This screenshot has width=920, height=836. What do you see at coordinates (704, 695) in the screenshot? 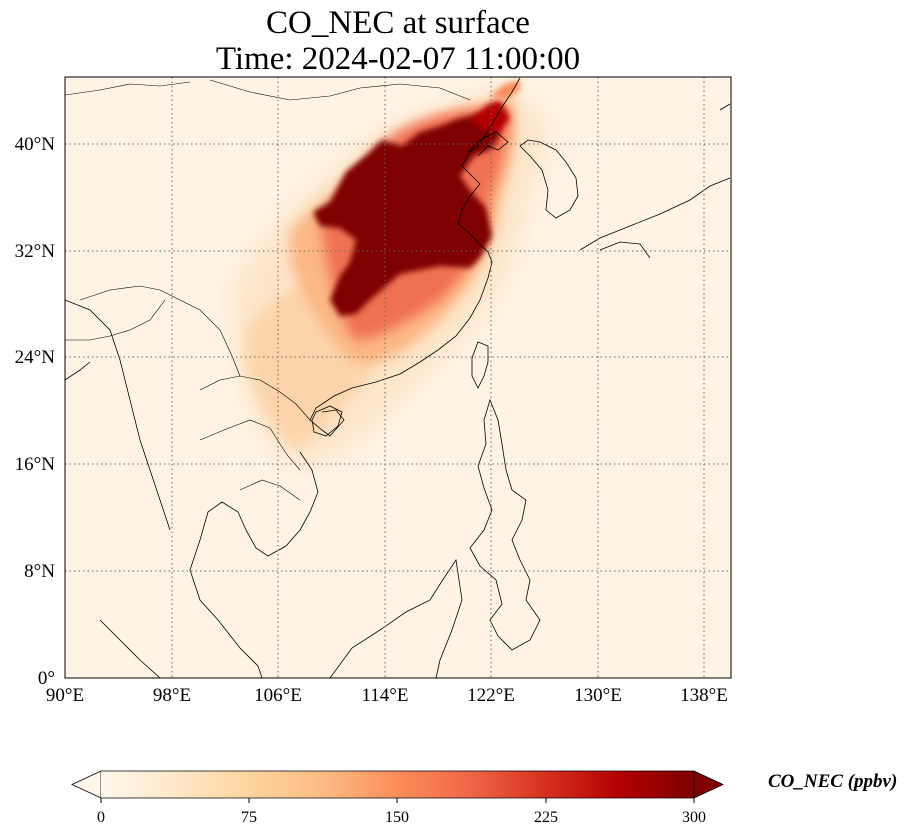
I see `lon-tick-138: 138°E` at bounding box center [704, 695].